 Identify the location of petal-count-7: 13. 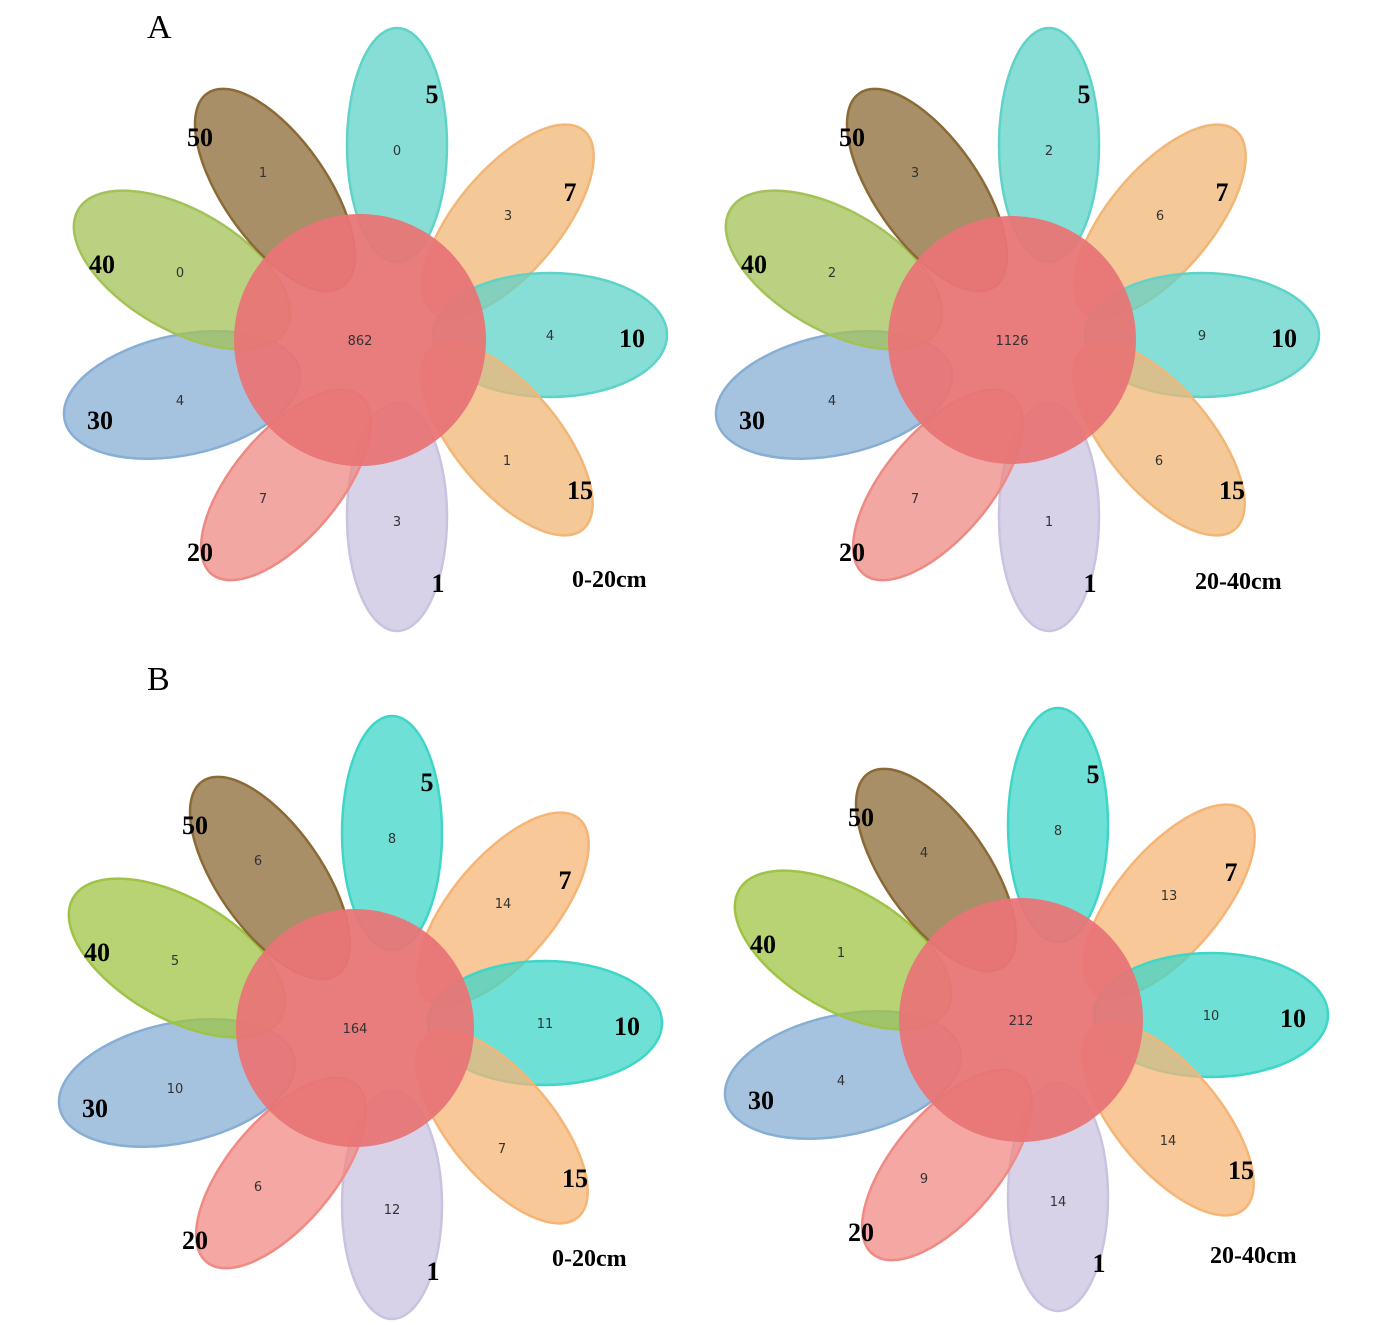
(1169, 896).